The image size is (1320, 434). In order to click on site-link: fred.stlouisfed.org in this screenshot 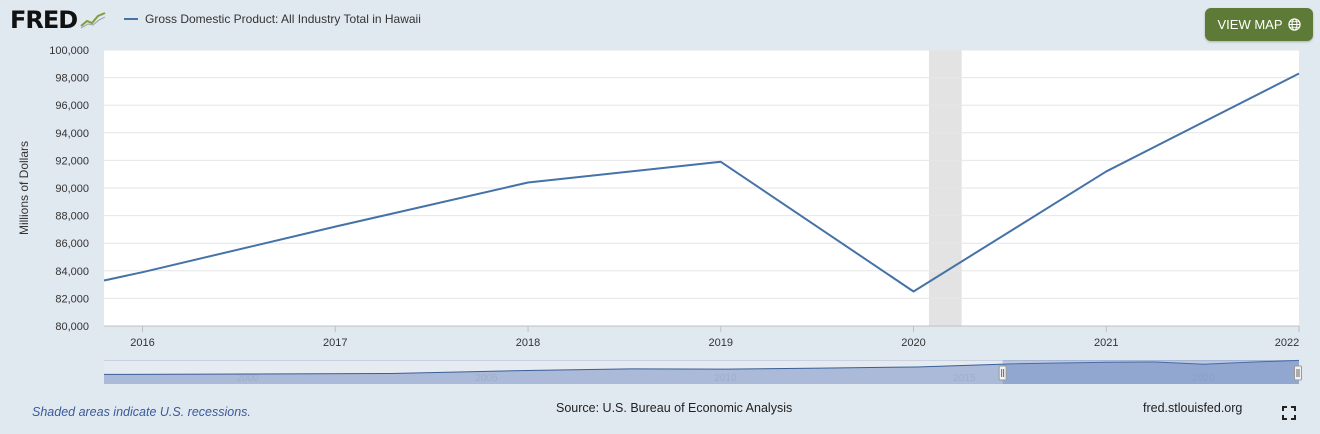, I will do `click(1193, 408)`.